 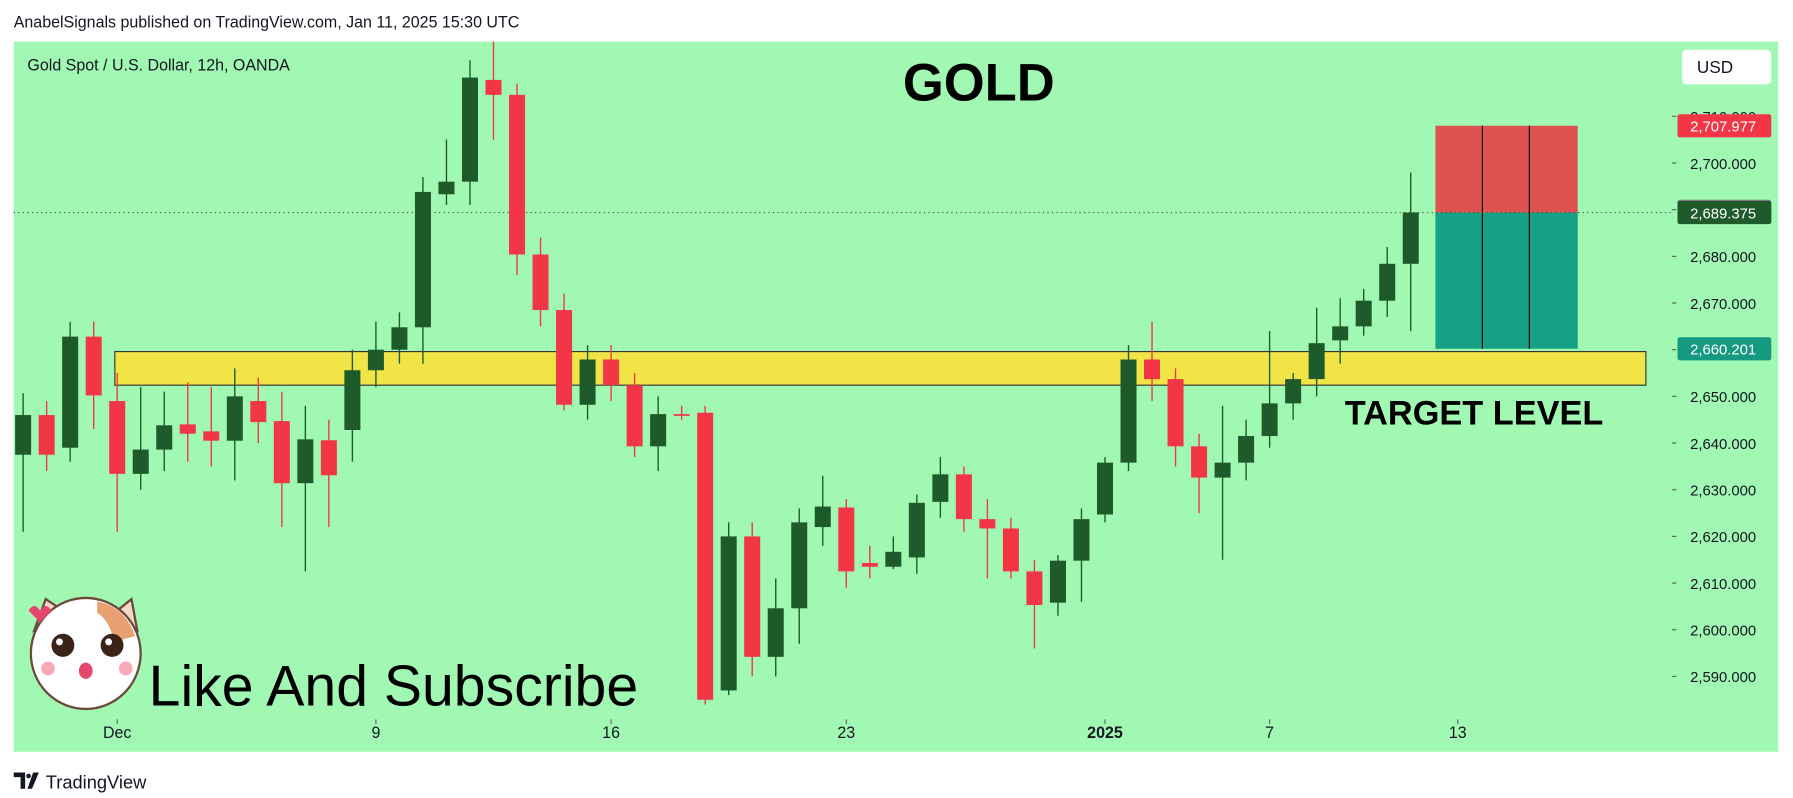 What do you see at coordinates (1723, 490) in the screenshot?
I see `y-tick-label: 2,630.000` at bounding box center [1723, 490].